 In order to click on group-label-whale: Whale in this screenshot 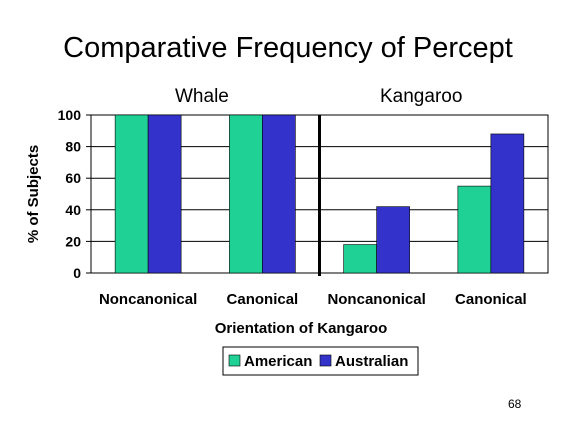, I will do `click(202, 96)`.